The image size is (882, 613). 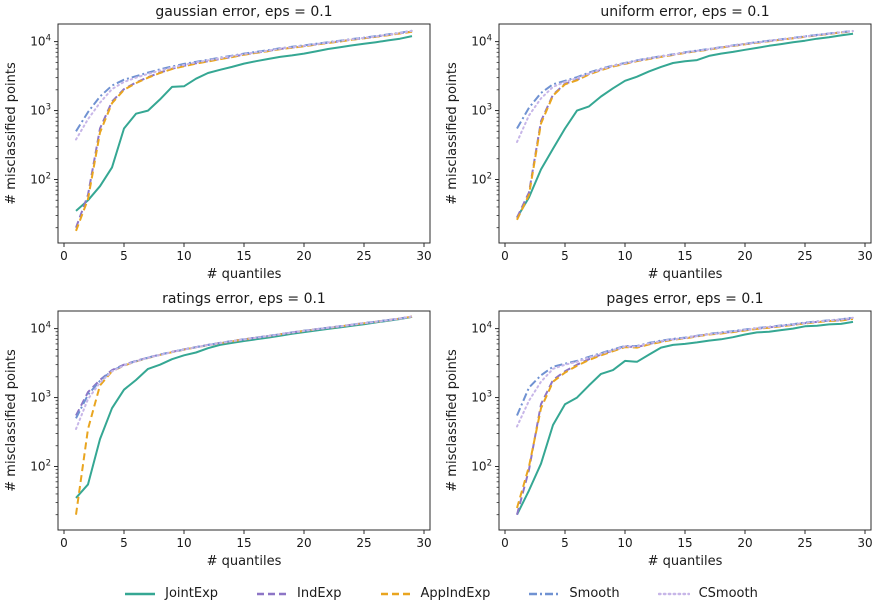 I want to click on indexp-line-icon, so click(x=272, y=593).